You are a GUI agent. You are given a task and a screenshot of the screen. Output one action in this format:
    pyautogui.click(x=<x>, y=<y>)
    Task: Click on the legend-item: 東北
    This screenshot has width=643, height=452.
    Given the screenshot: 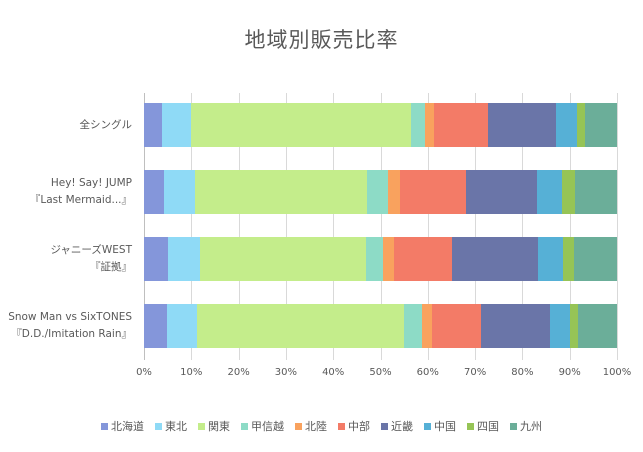 What is the action you would take?
    pyautogui.click(x=171, y=426)
    